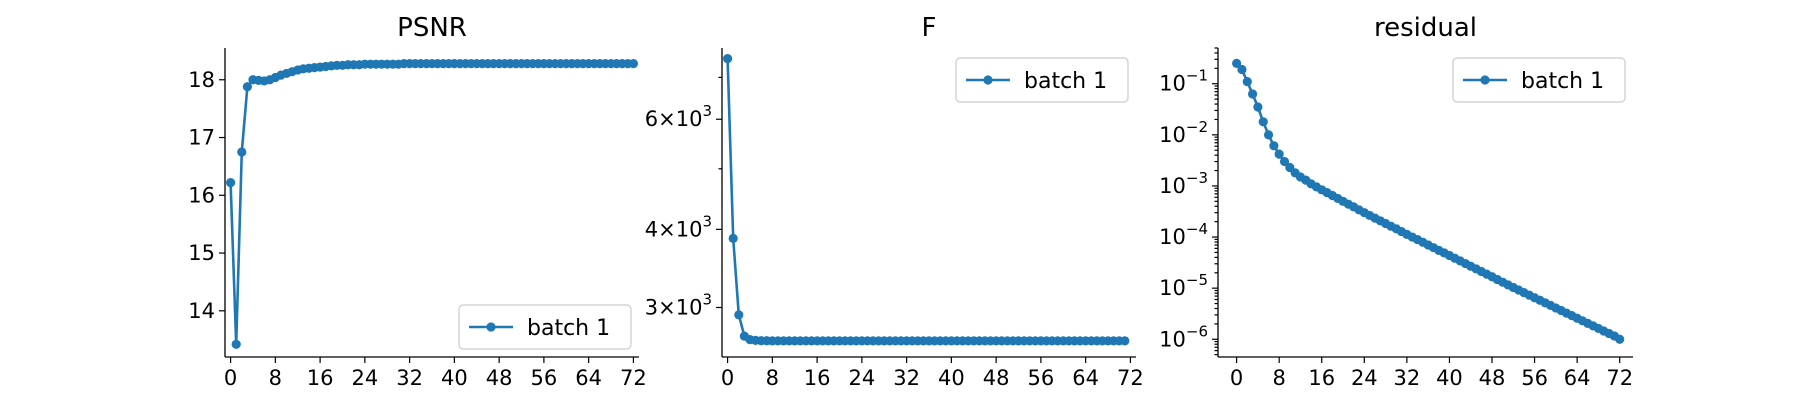  What do you see at coordinates (1197, 229) in the screenshot?
I see `y-tick-exponent: −4` at bounding box center [1197, 229].